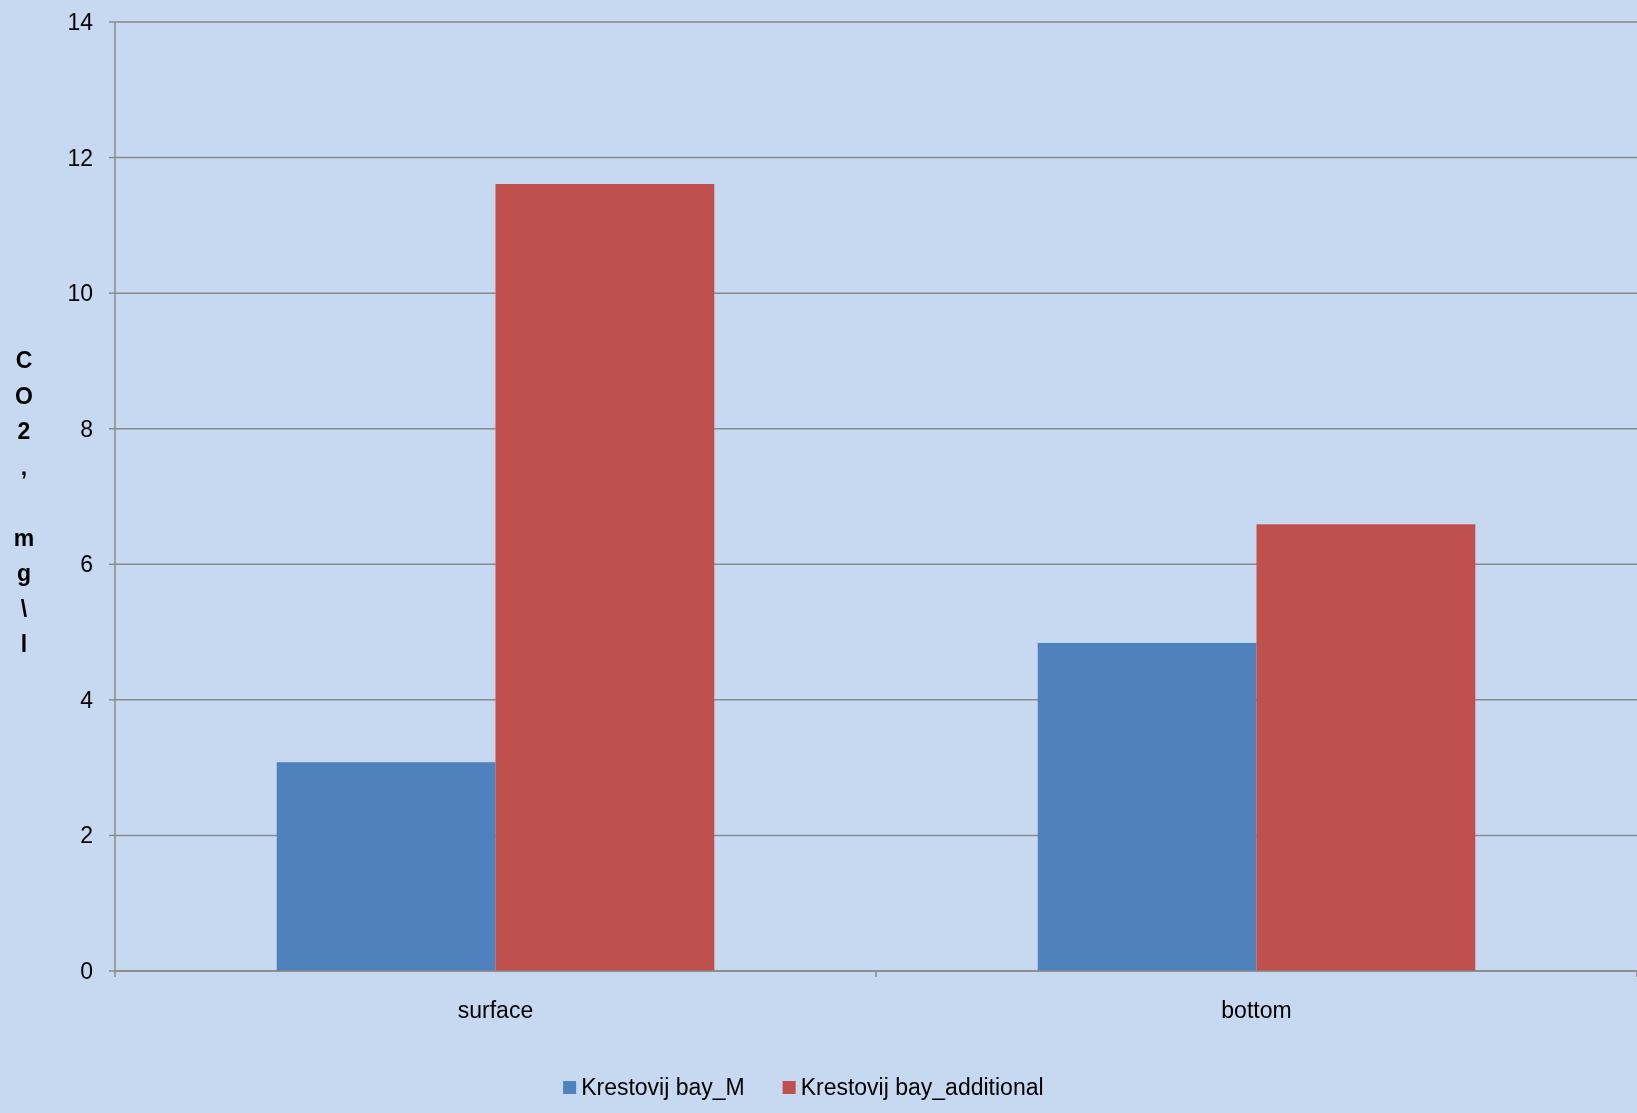 Image resolution: width=1637 pixels, height=1113 pixels. What do you see at coordinates (86, 835) in the screenshot?
I see `y-tick-label: 2` at bounding box center [86, 835].